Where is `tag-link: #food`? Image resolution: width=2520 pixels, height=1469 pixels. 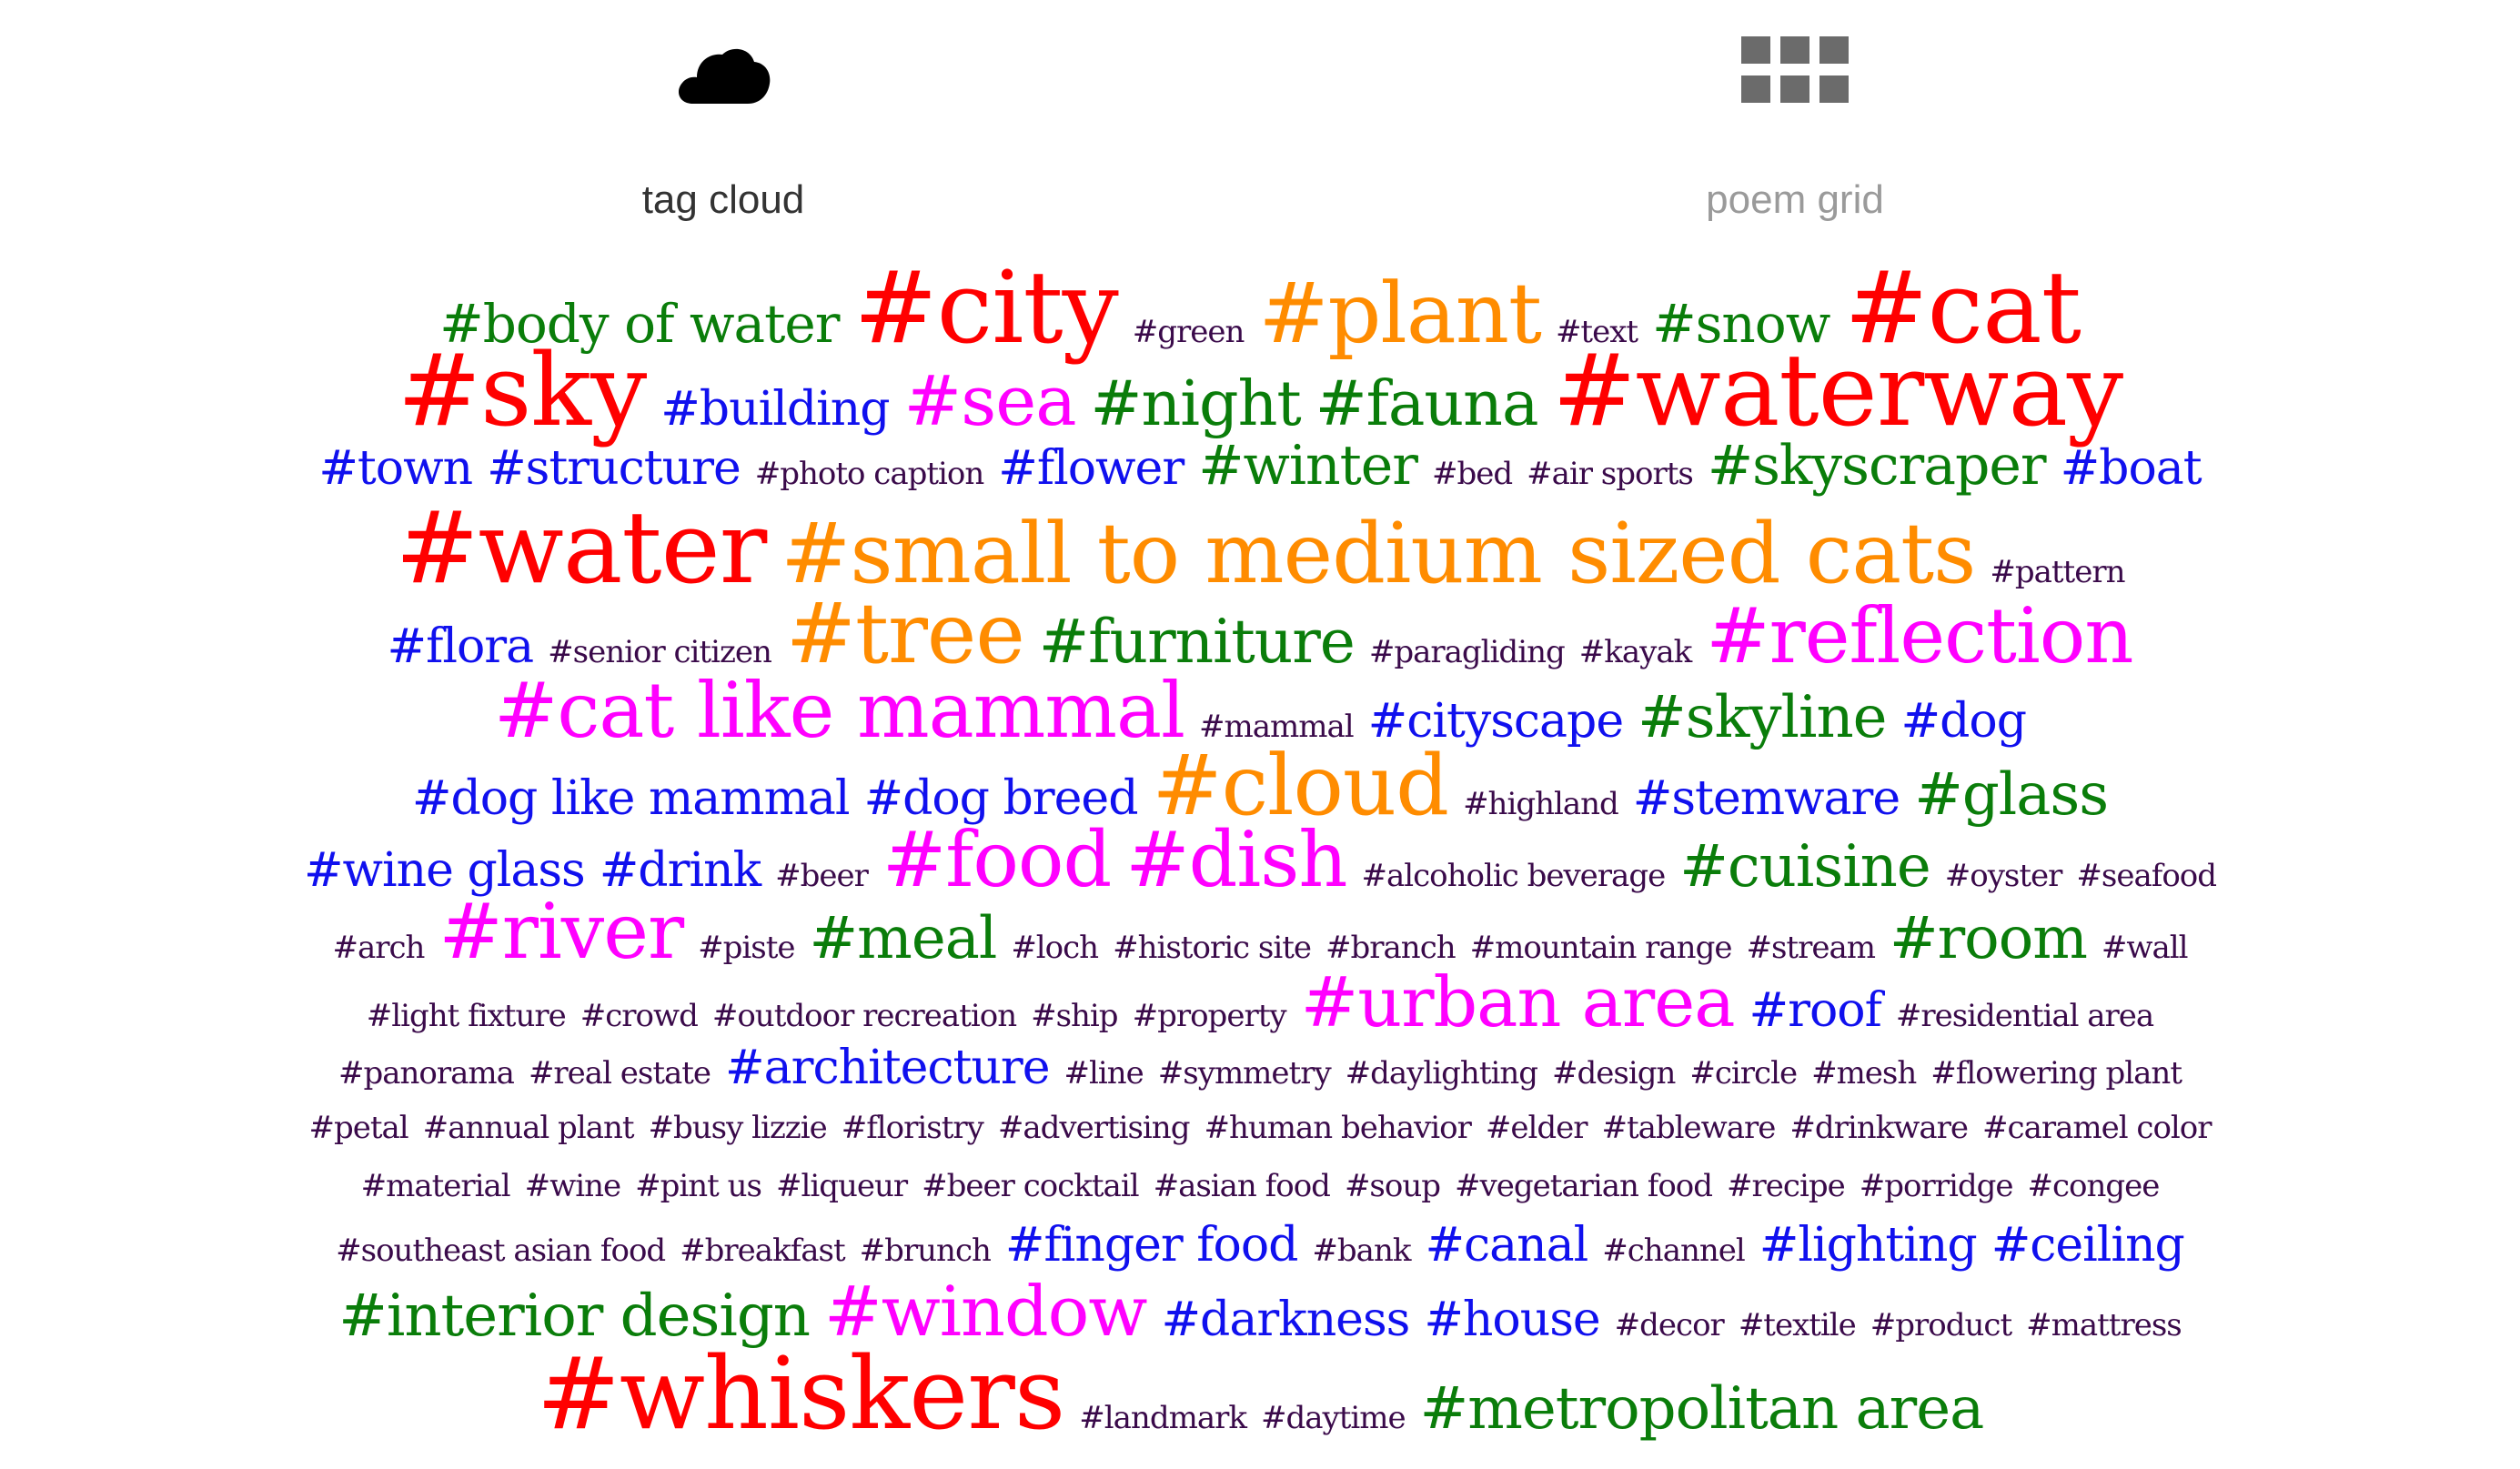 tag-link: #food is located at coordinates (997, 859).